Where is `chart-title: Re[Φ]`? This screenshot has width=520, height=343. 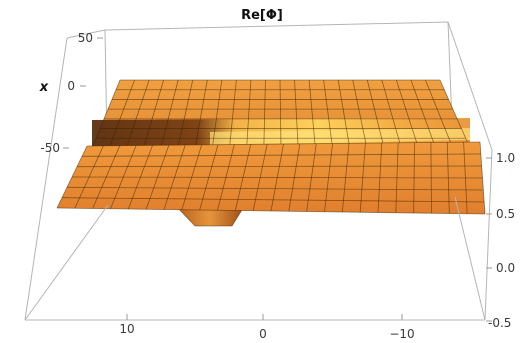
chart-title: Re[Φ] is located at coordinates (262, 15).